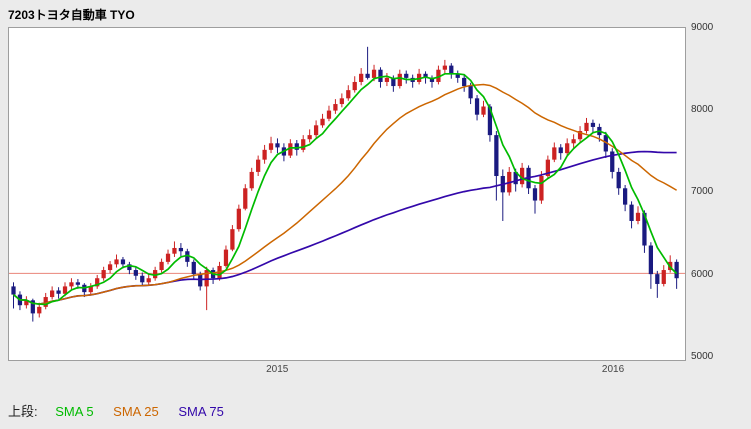  Describe the element at coordinates (702, 110) in the screenshot. I see `y-axis-label: 8000` at that location.